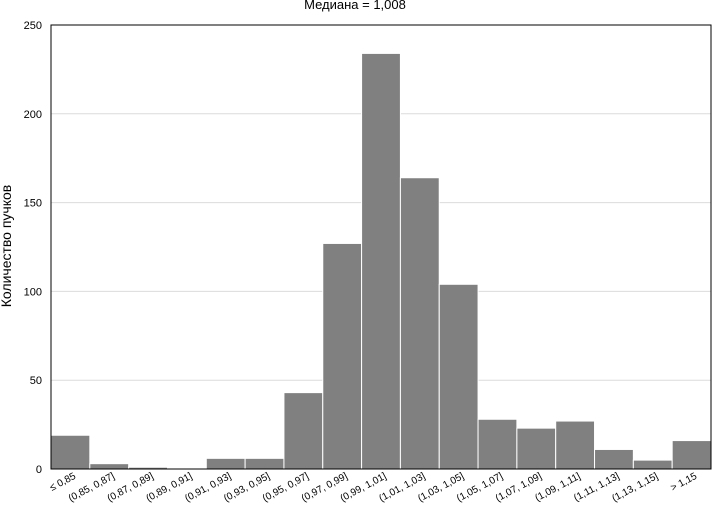 Image resolution: width=714 pixels, height=518 pixels. I want to click on y-tick-label: 100, so click(33, 292).